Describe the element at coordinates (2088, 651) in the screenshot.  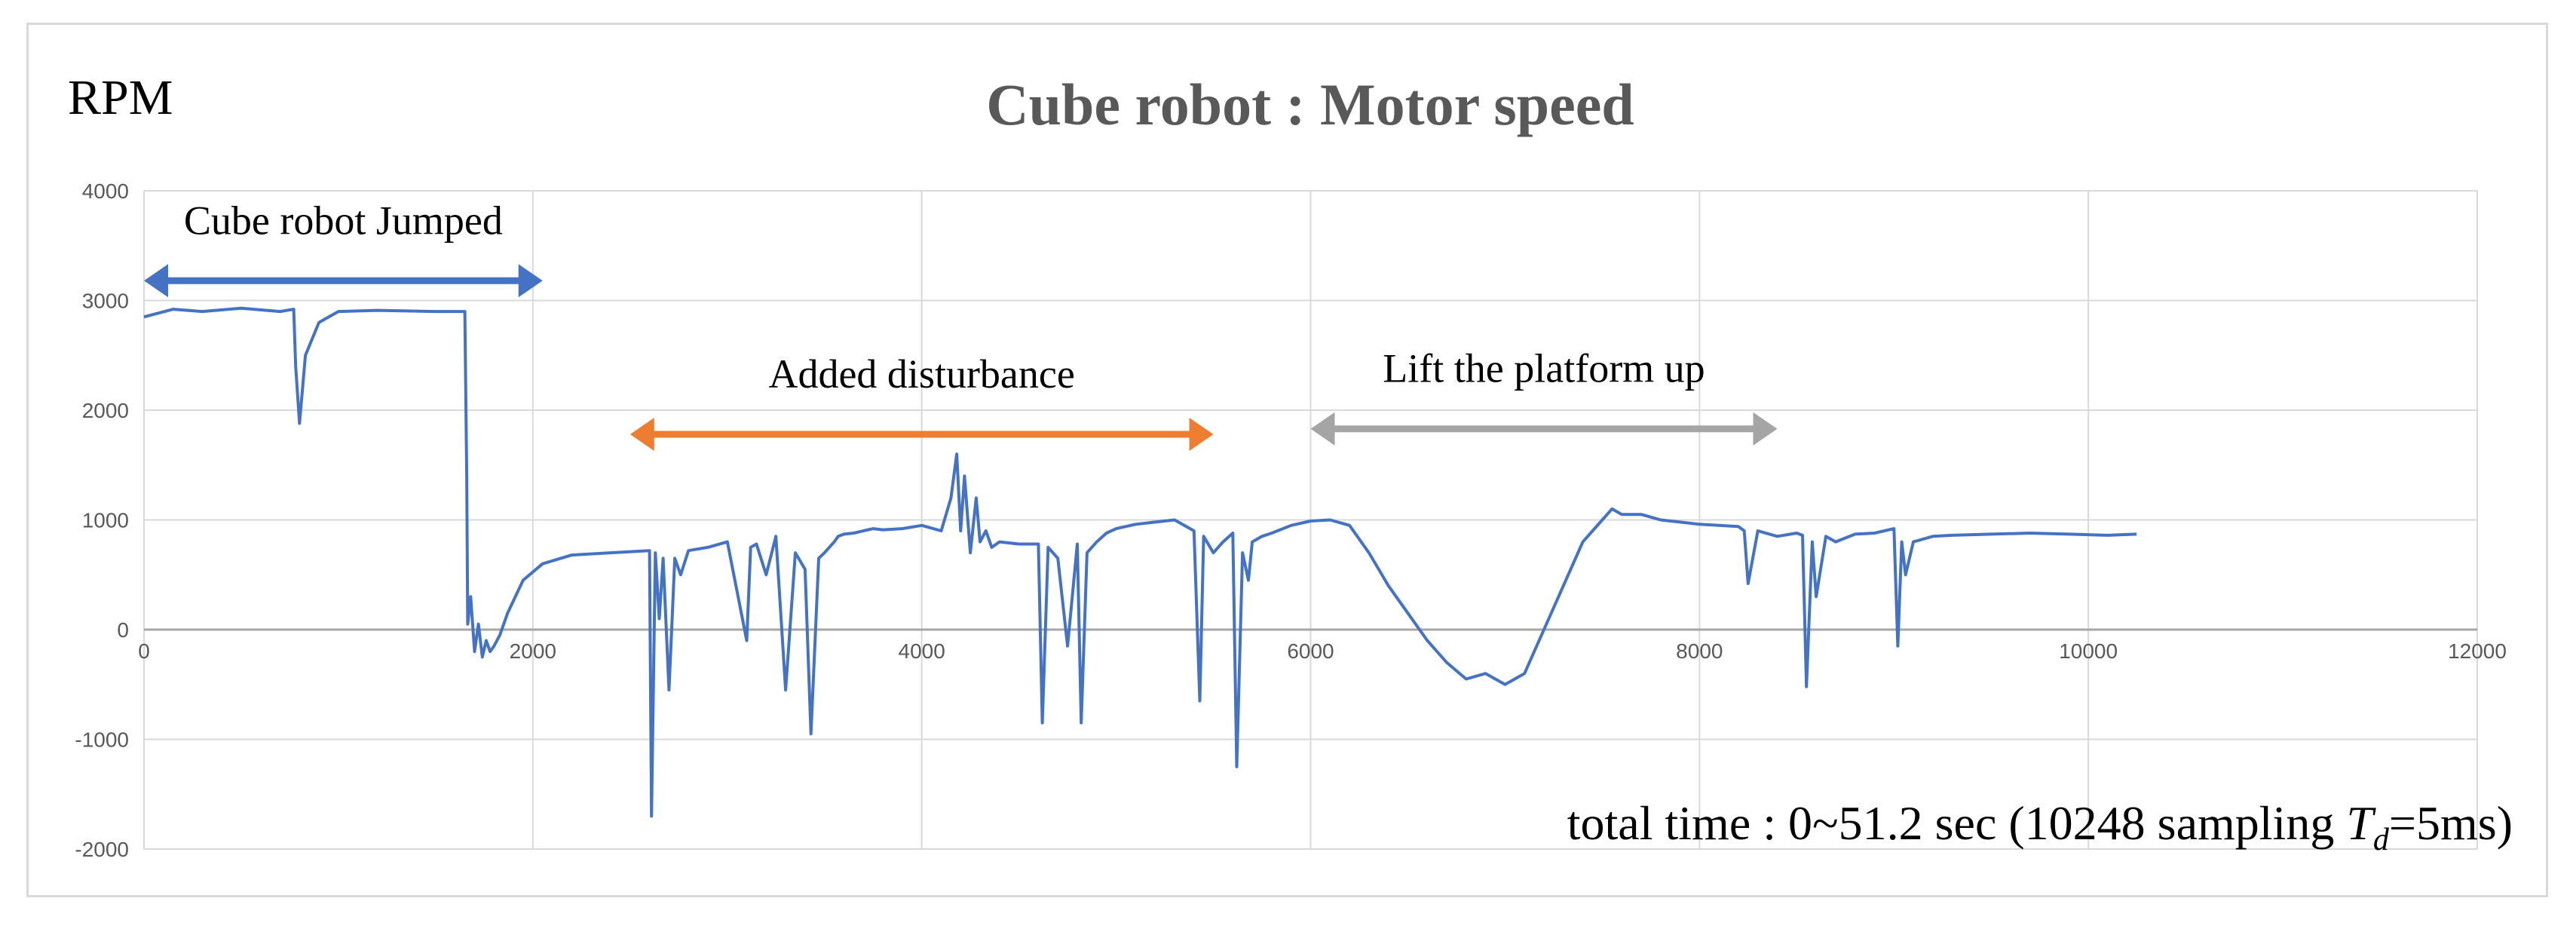
I see `x-tick-label: 10000` at that location.